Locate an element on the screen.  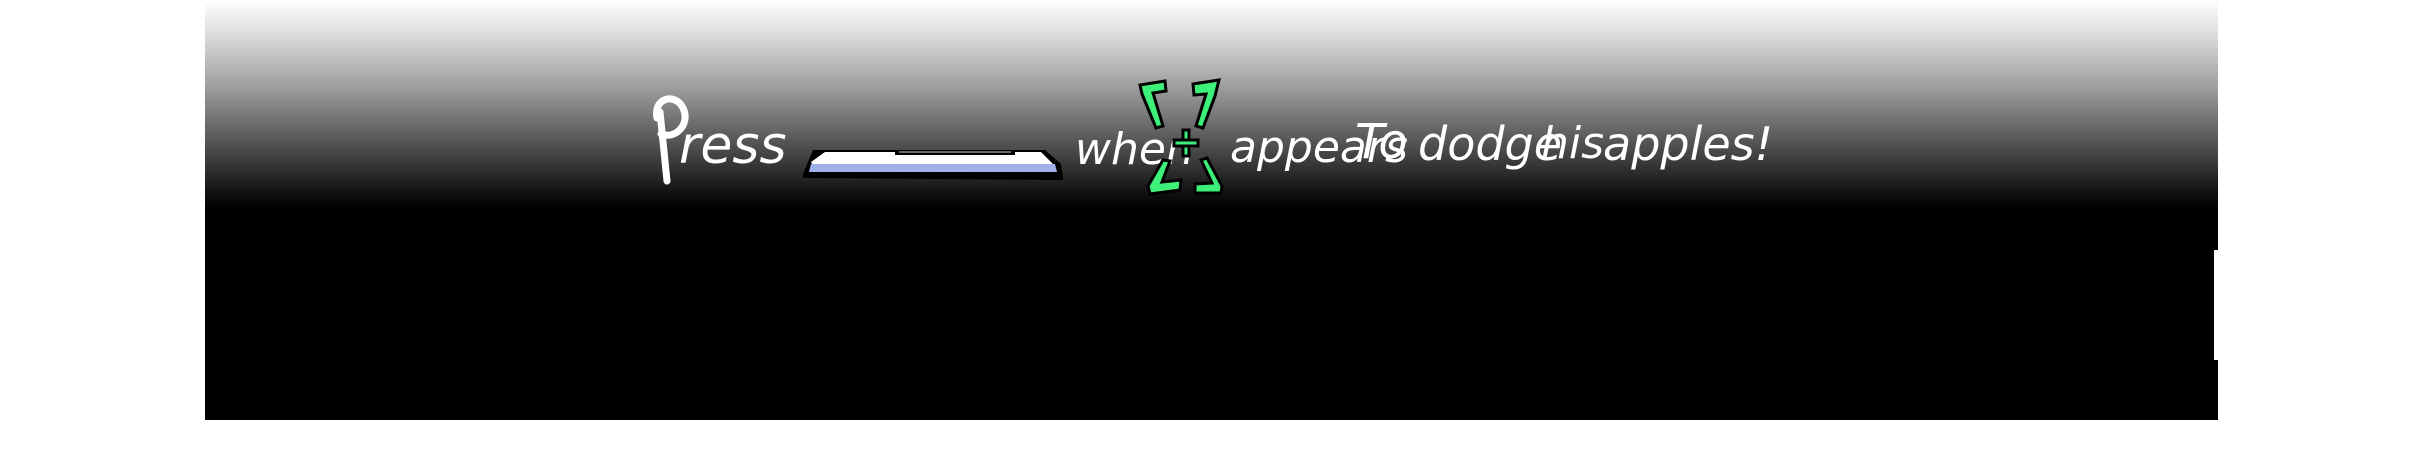
prompt-word-to: To is located at coordinates (1381, 142).